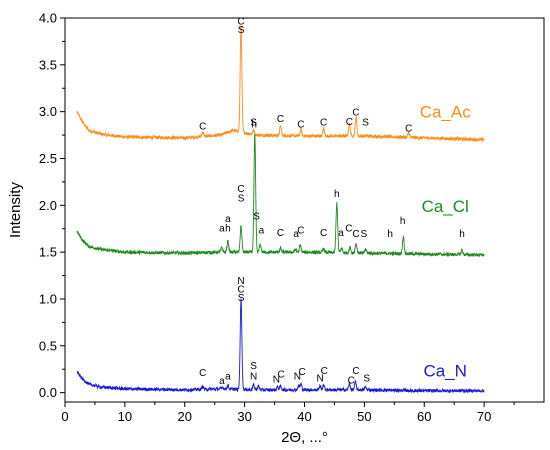 Image resolution: width=550 pixels, height=450 pixels. I want to click on series-label-ca-ac: Ca_Ac, so click(446, 111).